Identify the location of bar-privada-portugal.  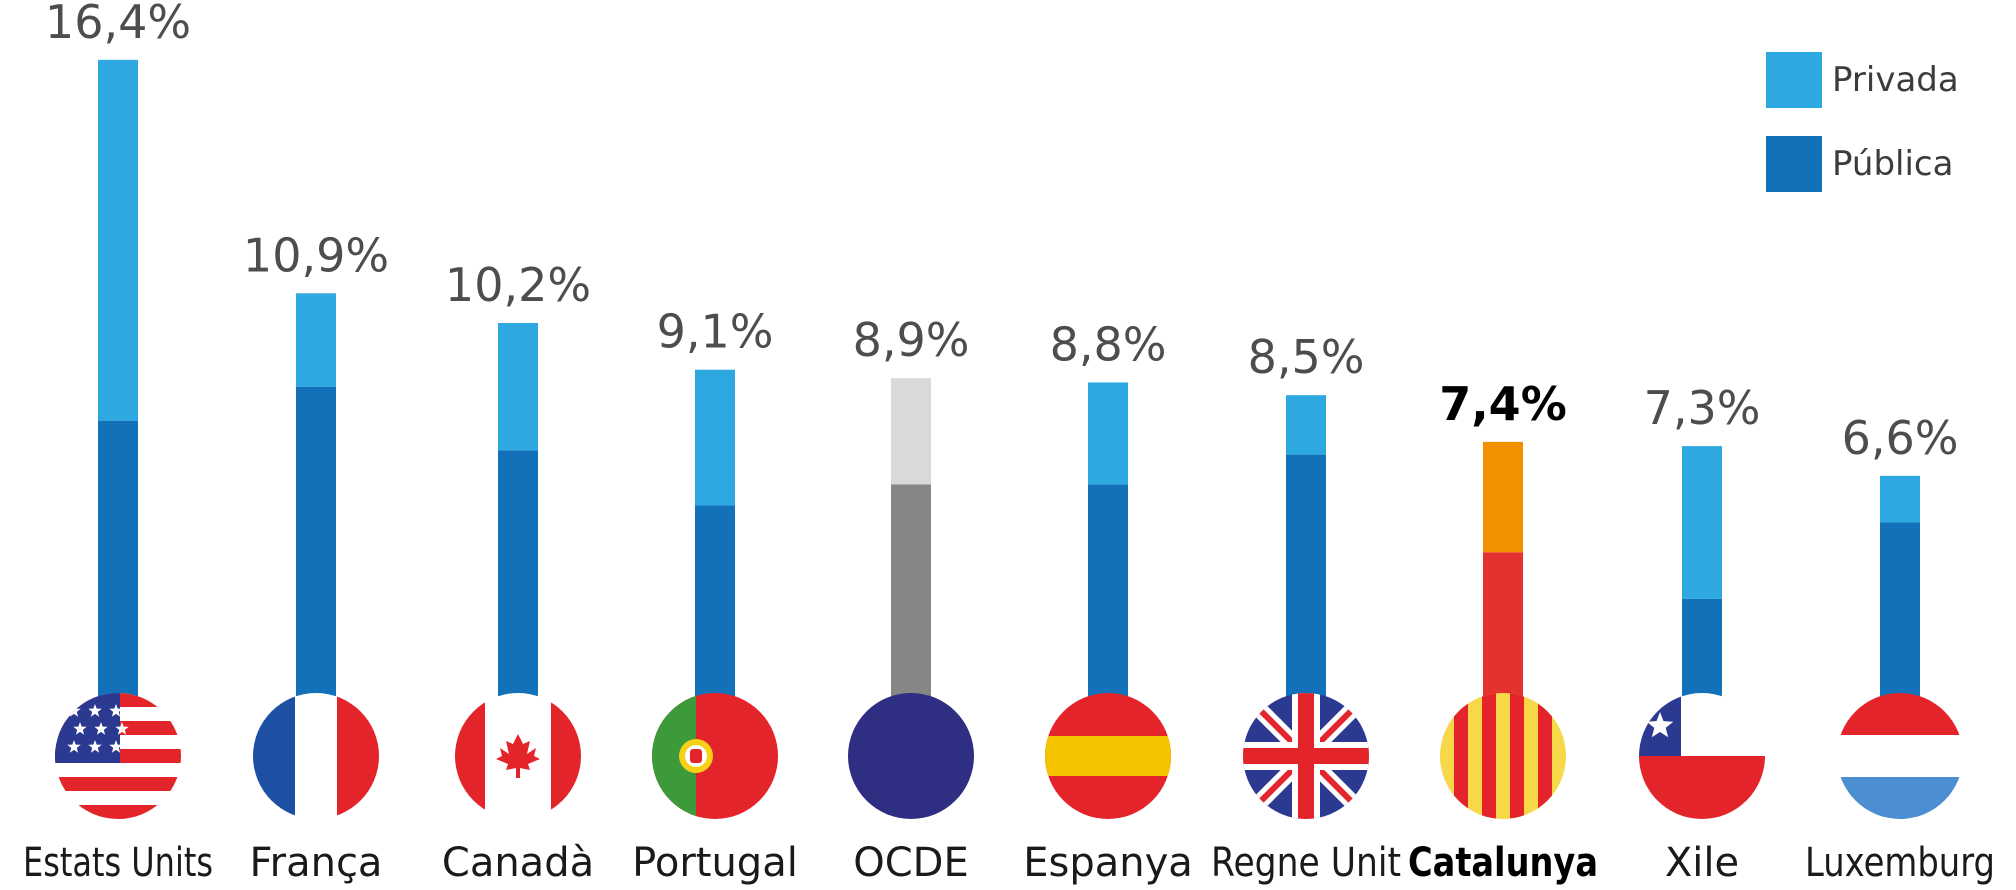
(715, 437).